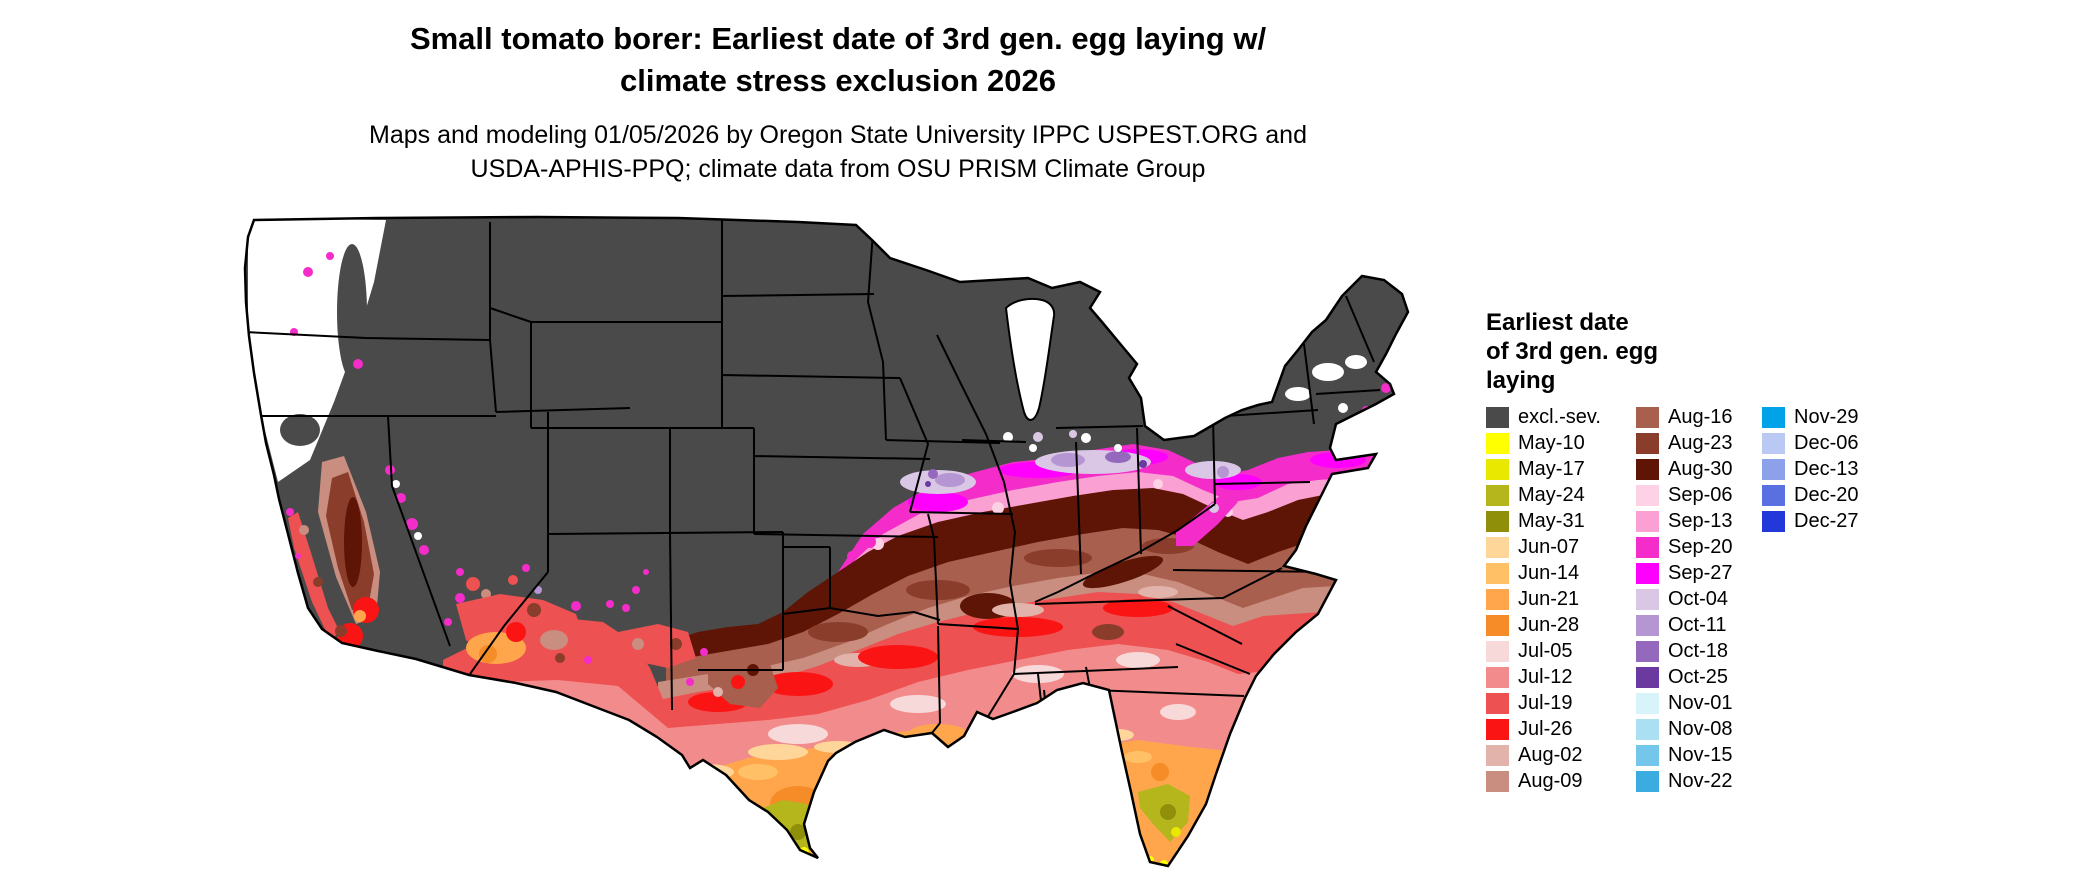  What do you see at coordinates (1700, 468) in the screenshot?
I see `legend-label: Aug-30` at bounding box center [1700, 468].